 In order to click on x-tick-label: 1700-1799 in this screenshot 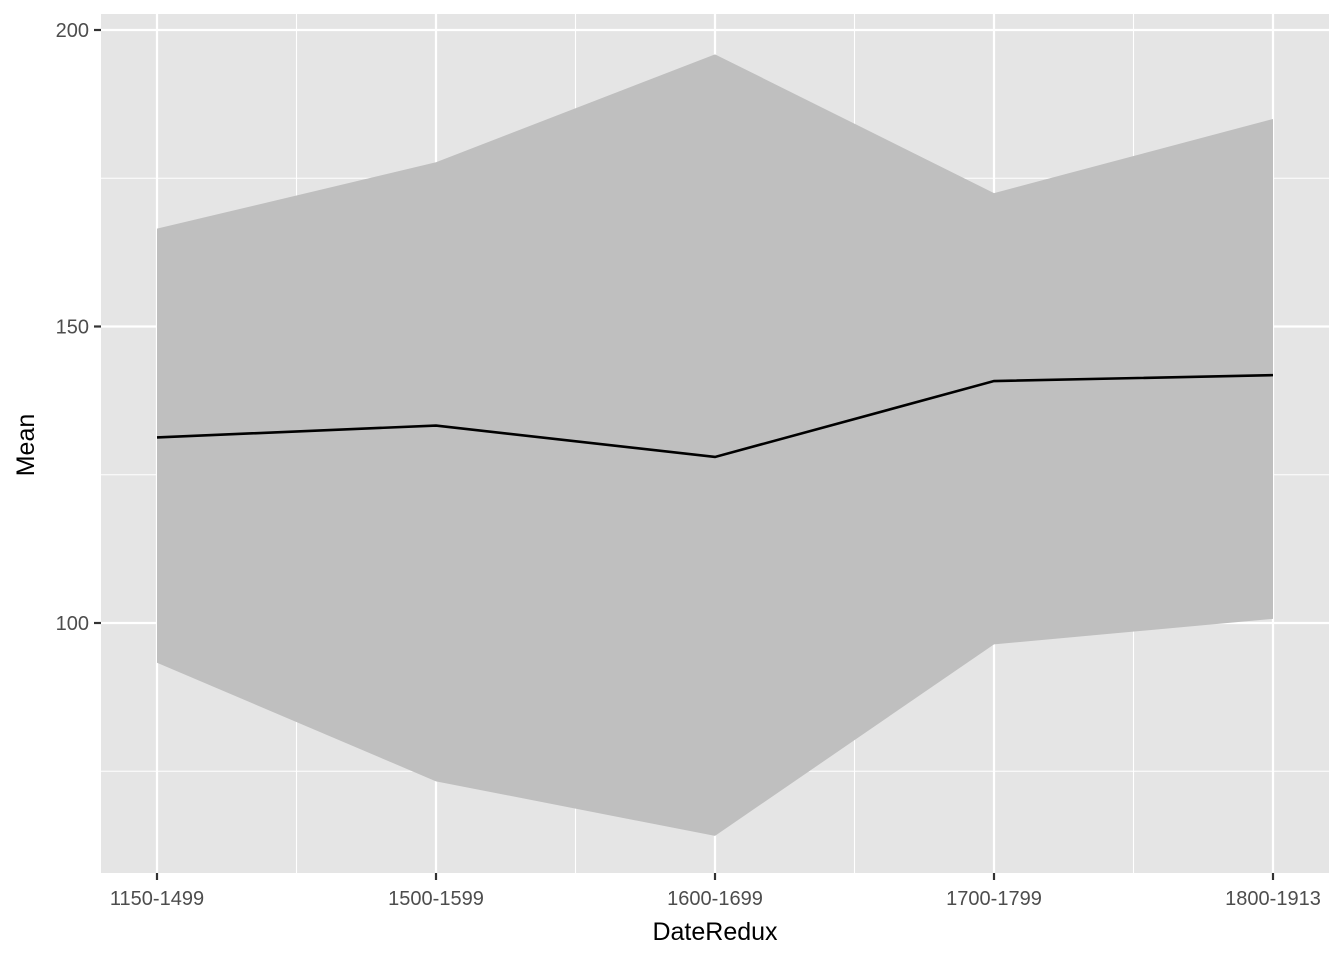, I will do `click(994, 899)`.